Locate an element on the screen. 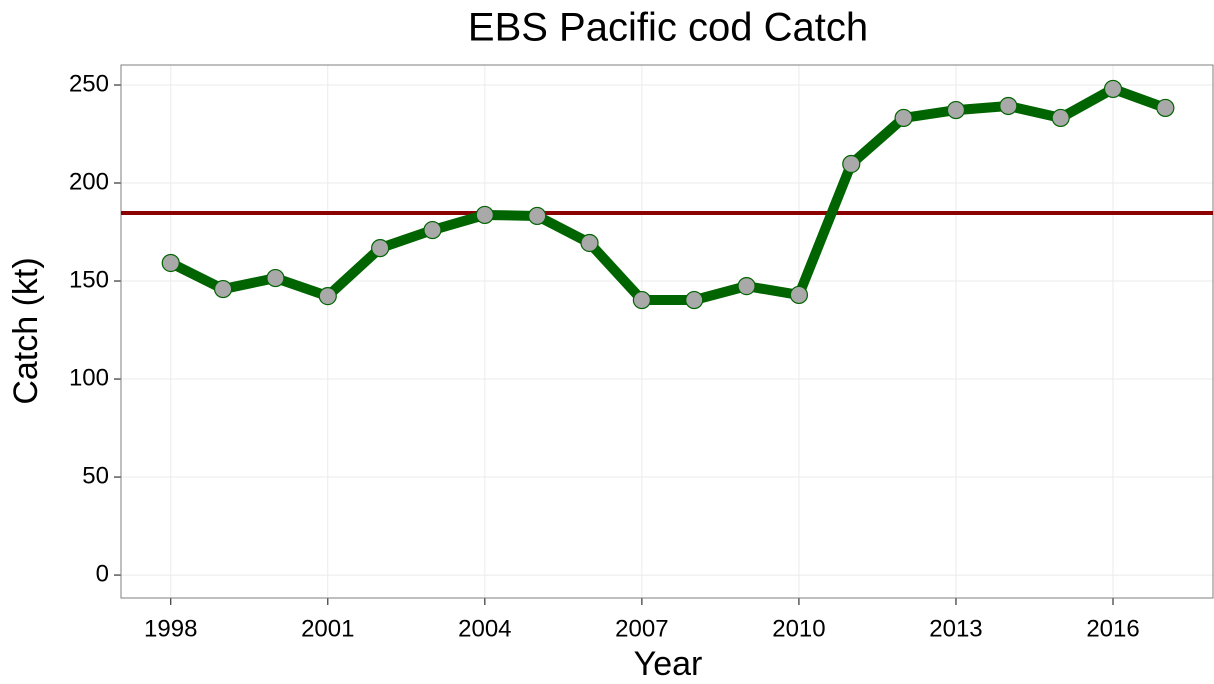  y-tick-label: 50 is located at coordinates (95, 475).